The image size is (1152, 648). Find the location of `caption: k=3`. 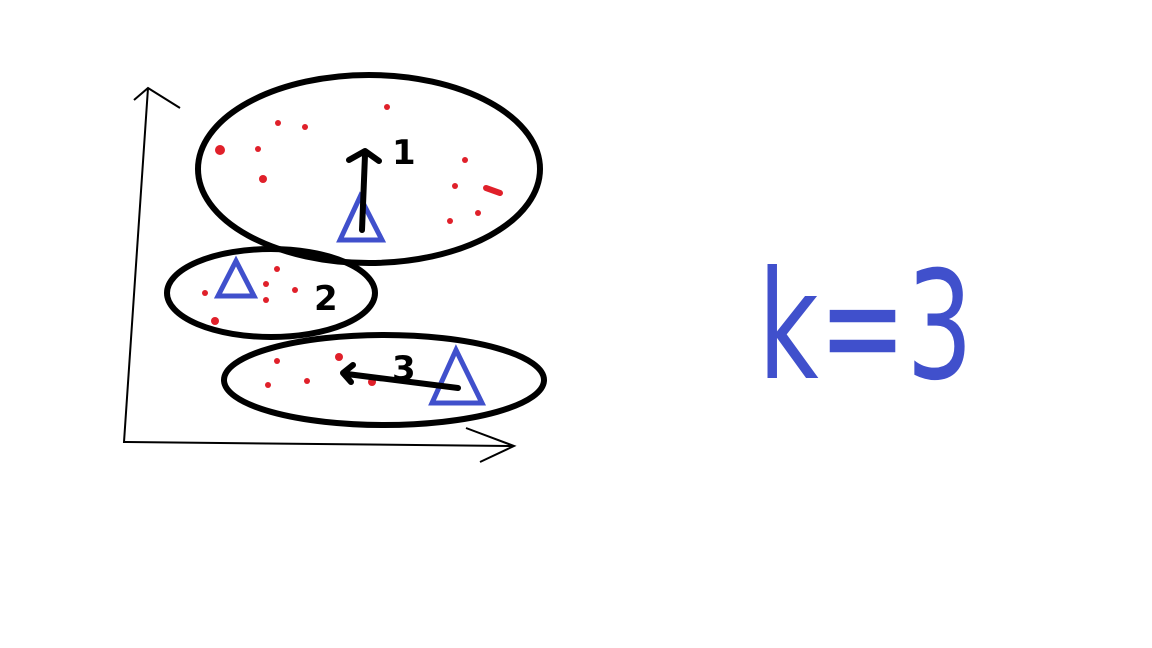

caption: k=3 is located at coordinates (865, 327).